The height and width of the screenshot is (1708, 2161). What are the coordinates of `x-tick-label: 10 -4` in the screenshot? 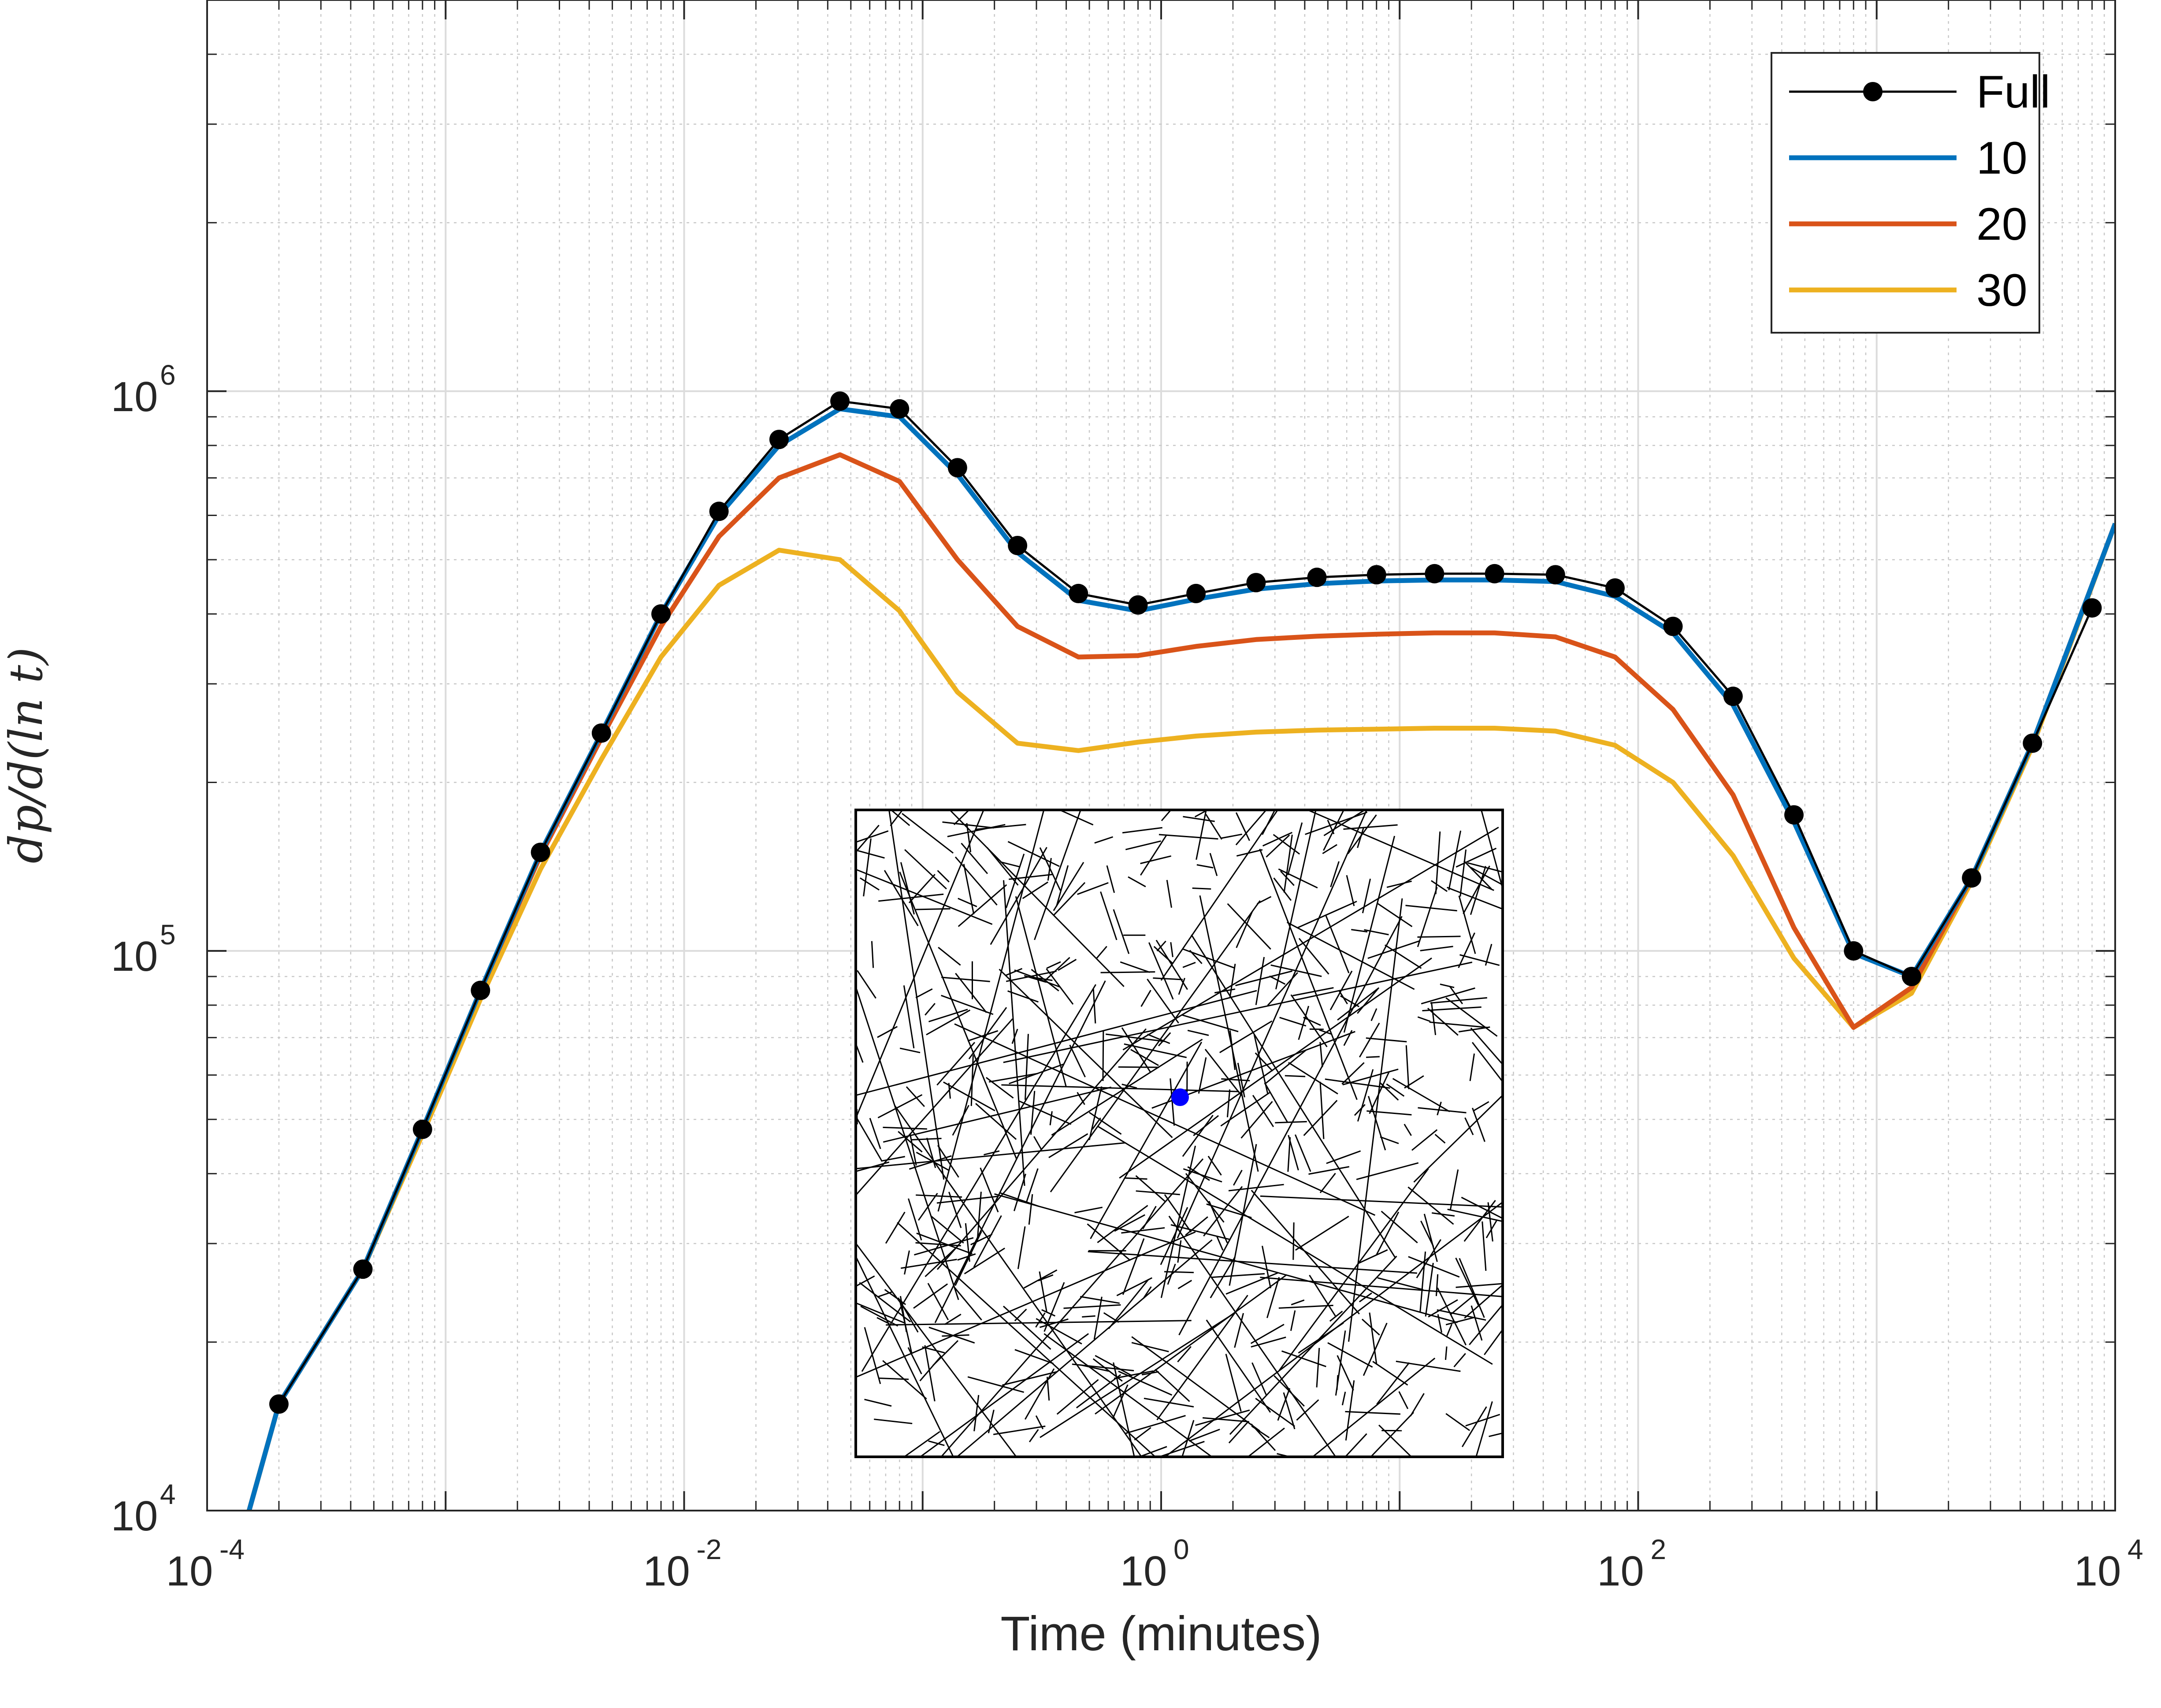 It's located at (205, 1564).